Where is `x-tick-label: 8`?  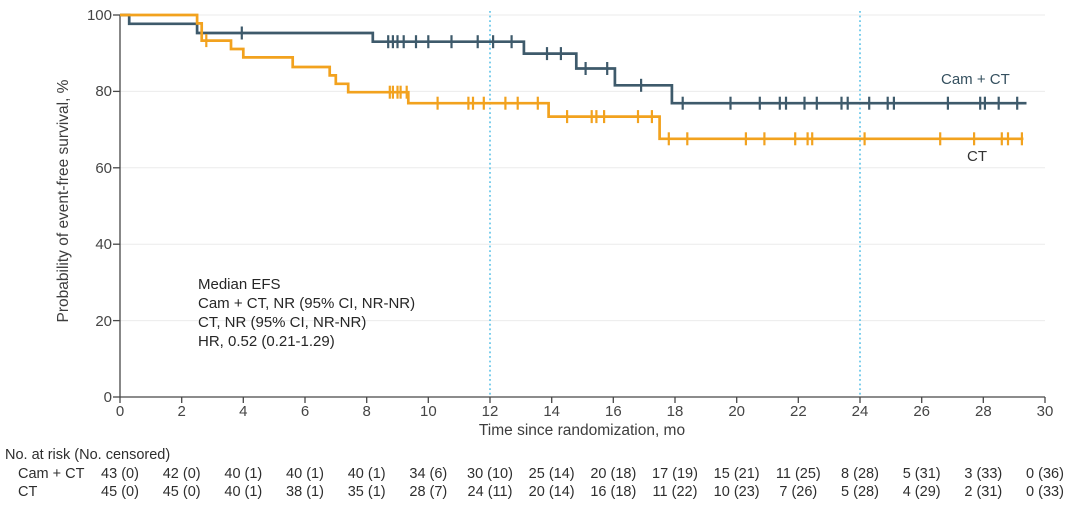 x-tick-label: 8 is located at coordinates (366, 411).